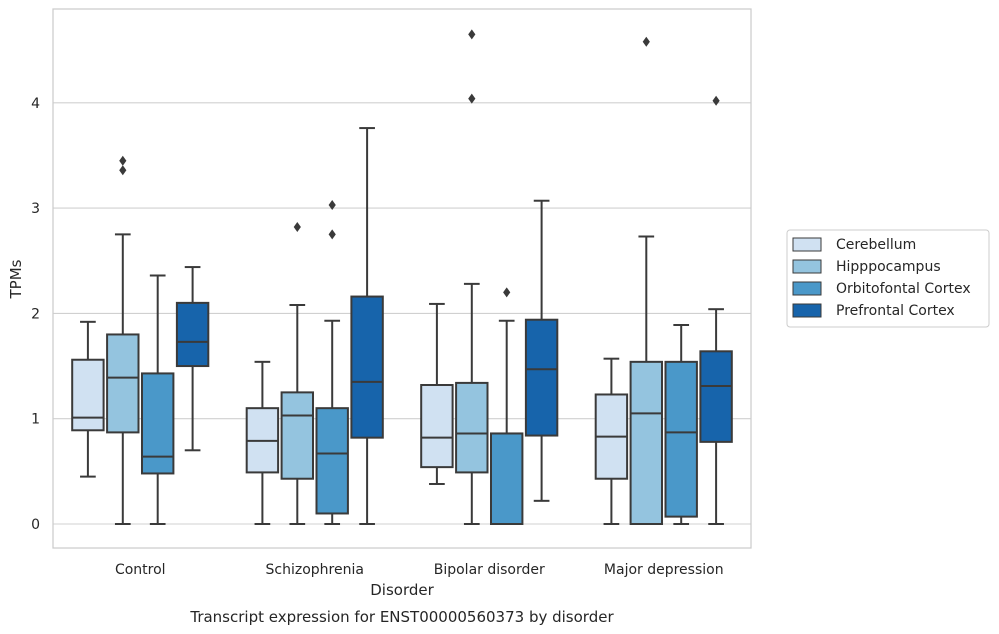 This screenshot has height=634, width=999. I want to click on y-tick-label: 3, so click(35, 209).